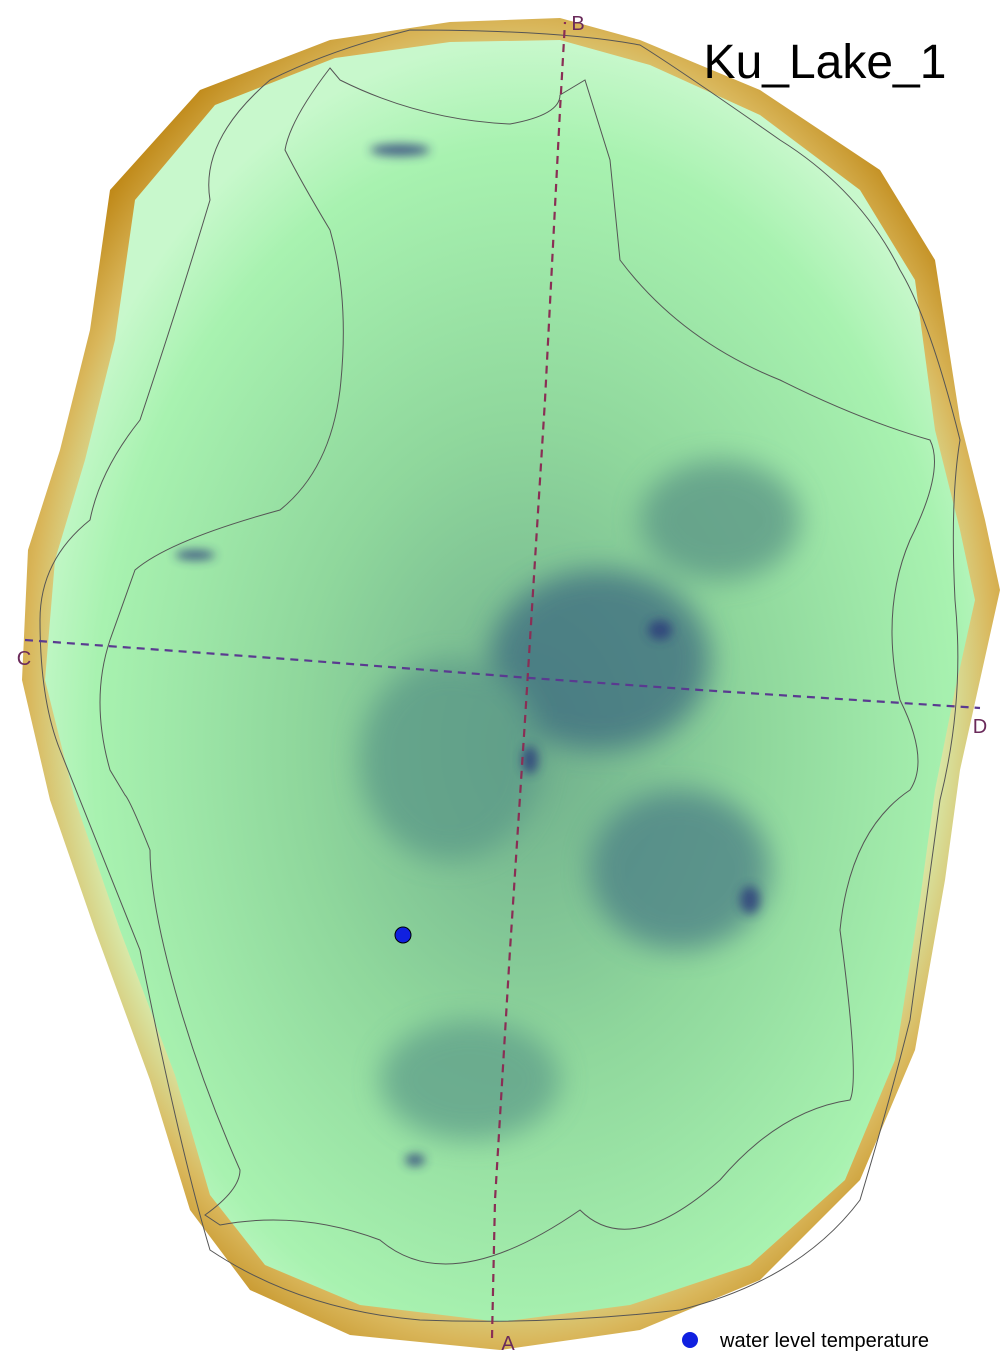 This screenshot has width=1000, height=1358. I want to click on transect-label: C, so click(24, 659).